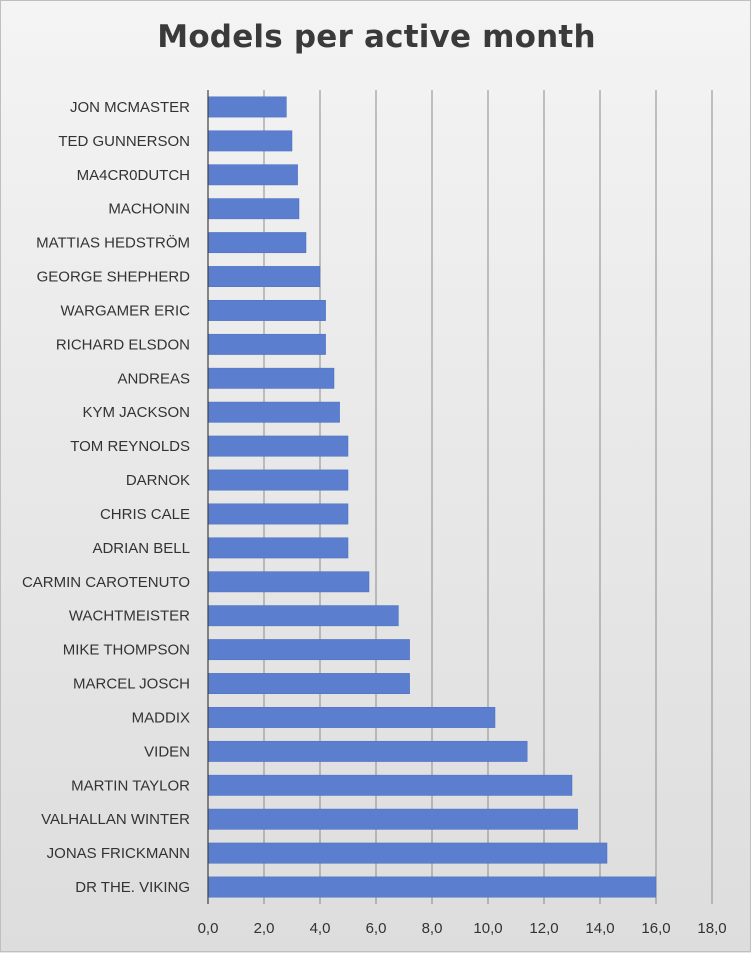  Describe the element at coordinates (130, 446) in the screenshot. I see `category-label: TOM REYNOLDS` at that location.